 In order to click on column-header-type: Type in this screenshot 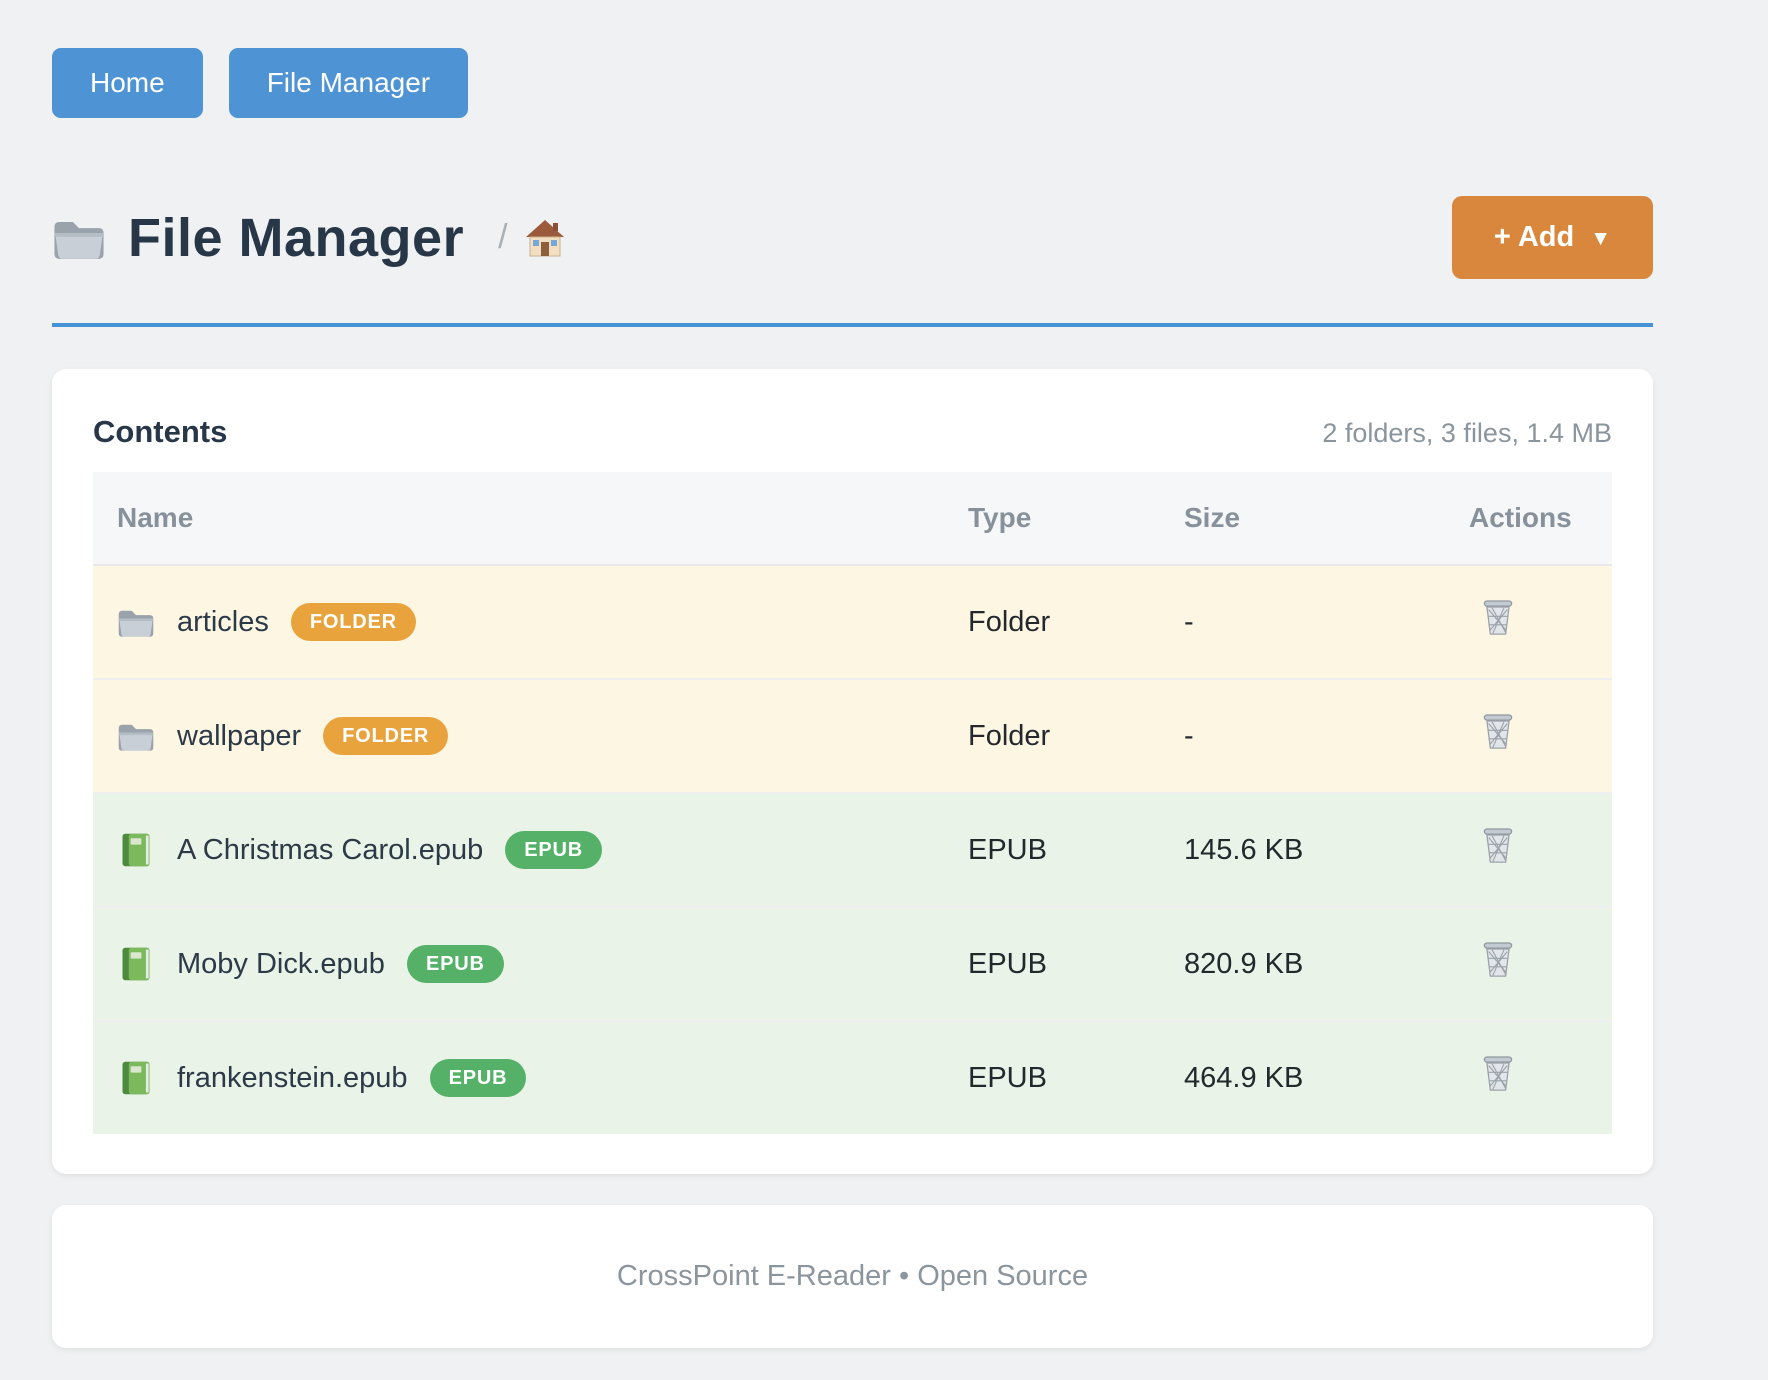, I will do `click(1052, 519)`.